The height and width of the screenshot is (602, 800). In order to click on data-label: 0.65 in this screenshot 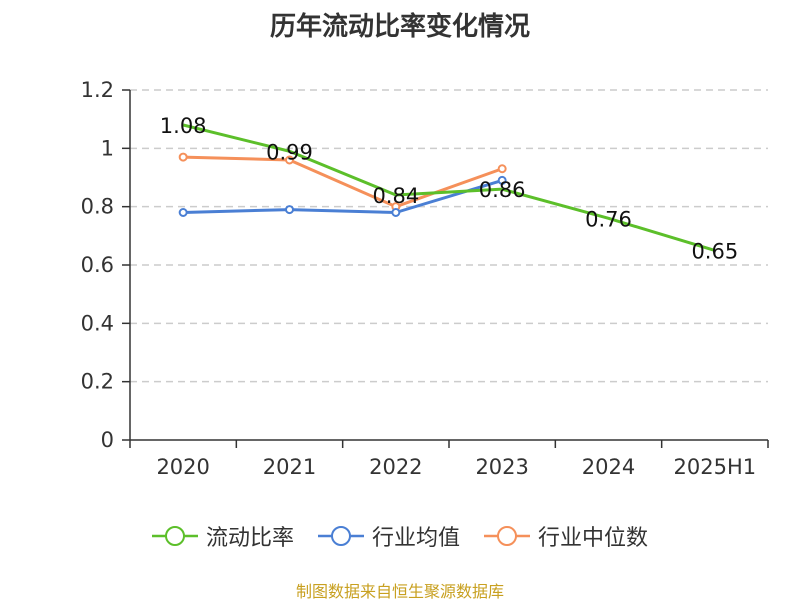, I will do `click(714, 251)`.